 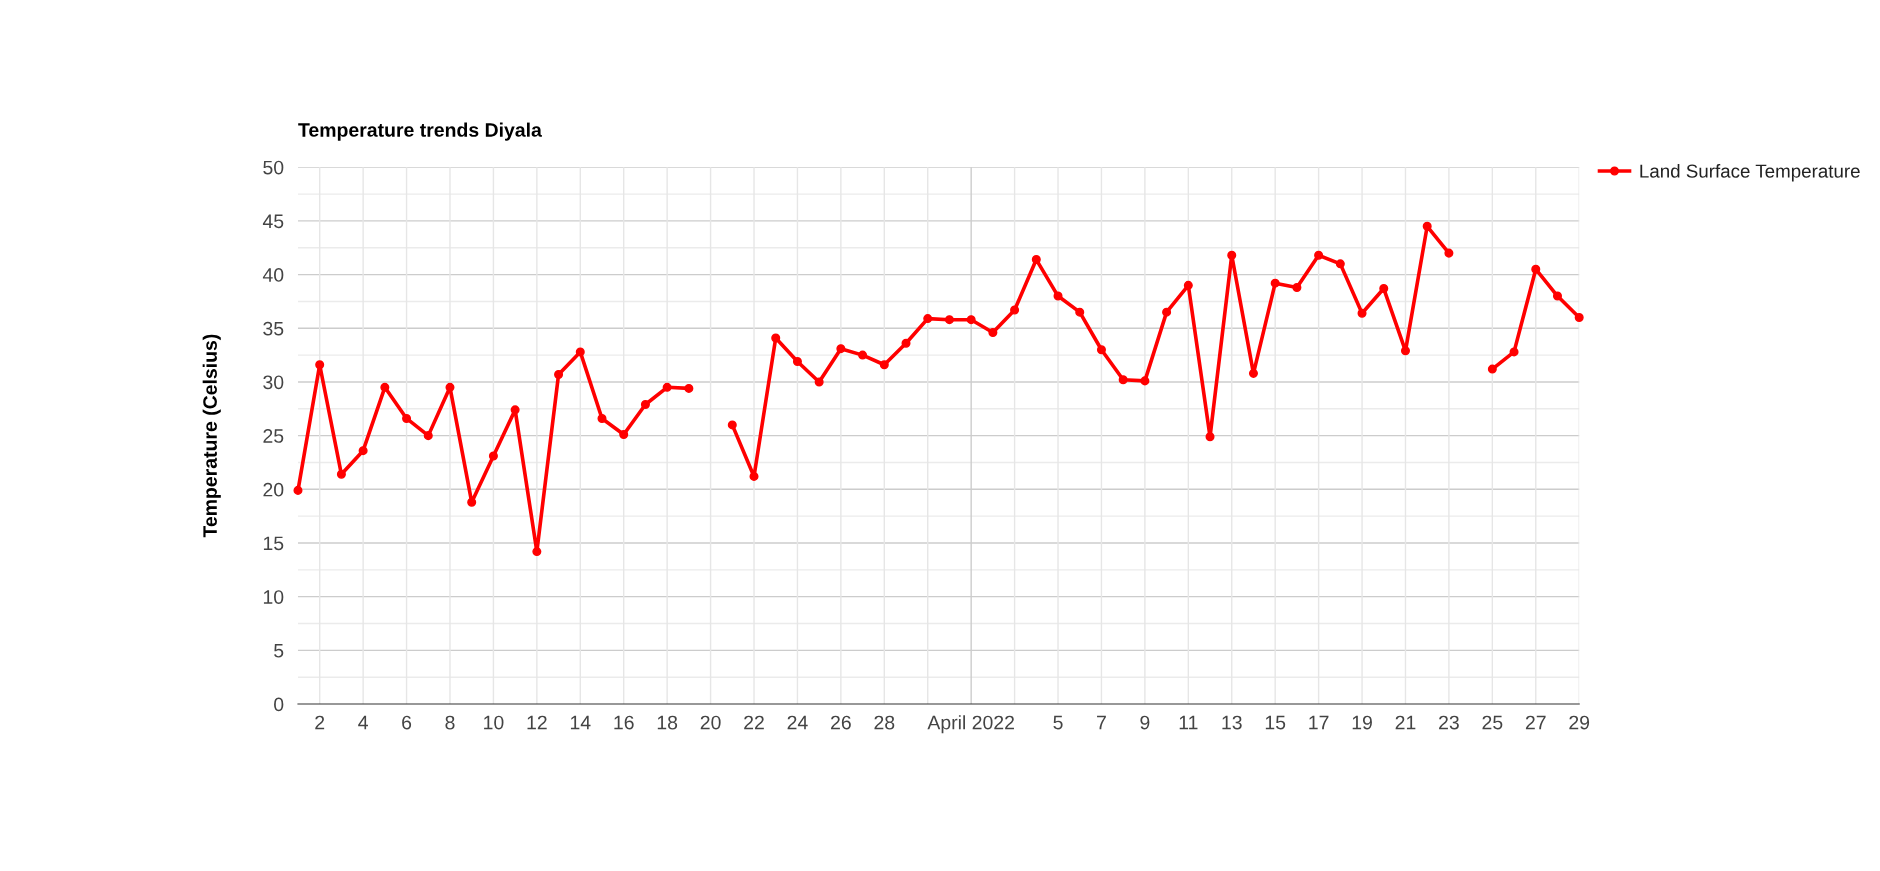 What do you see at coordinates (1101, 722) in the screenshot?
I see `x-tick-label: 7` at bounding box center [1101, 722].